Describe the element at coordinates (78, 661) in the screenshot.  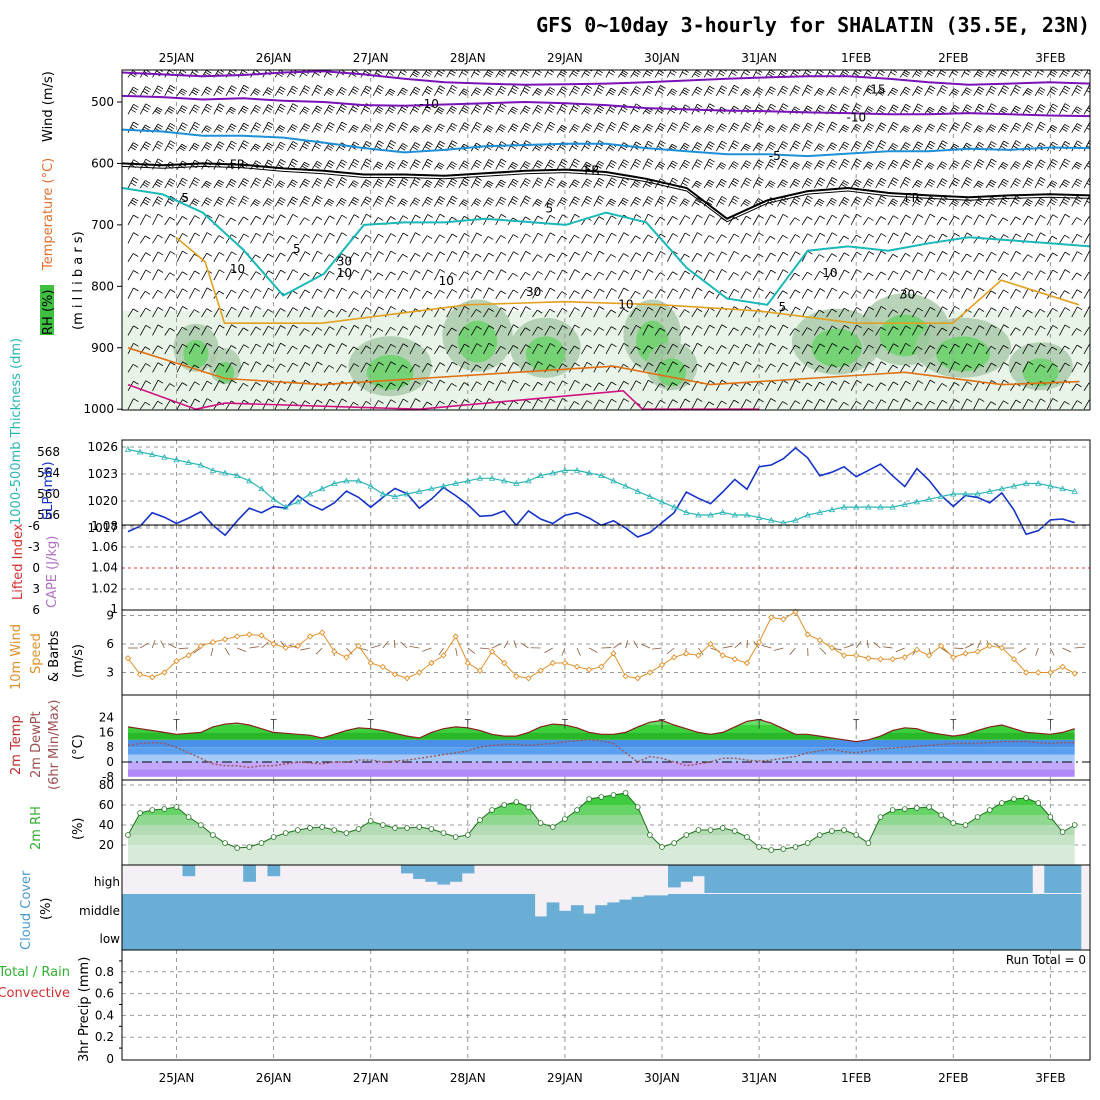
I see `wind-ylabel-unit: (m/s)` at that location.